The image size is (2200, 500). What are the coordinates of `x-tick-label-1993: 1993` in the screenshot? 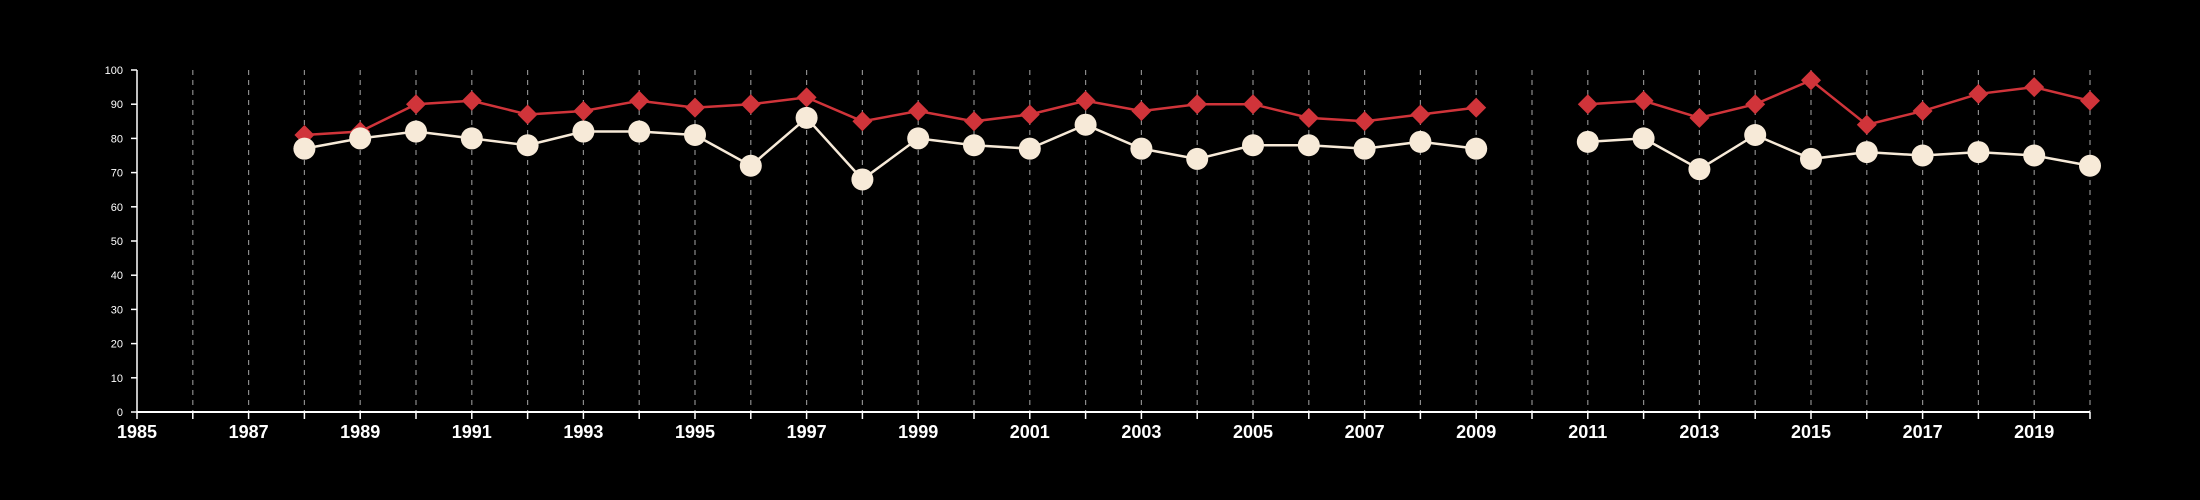 It's located at (583, 432).